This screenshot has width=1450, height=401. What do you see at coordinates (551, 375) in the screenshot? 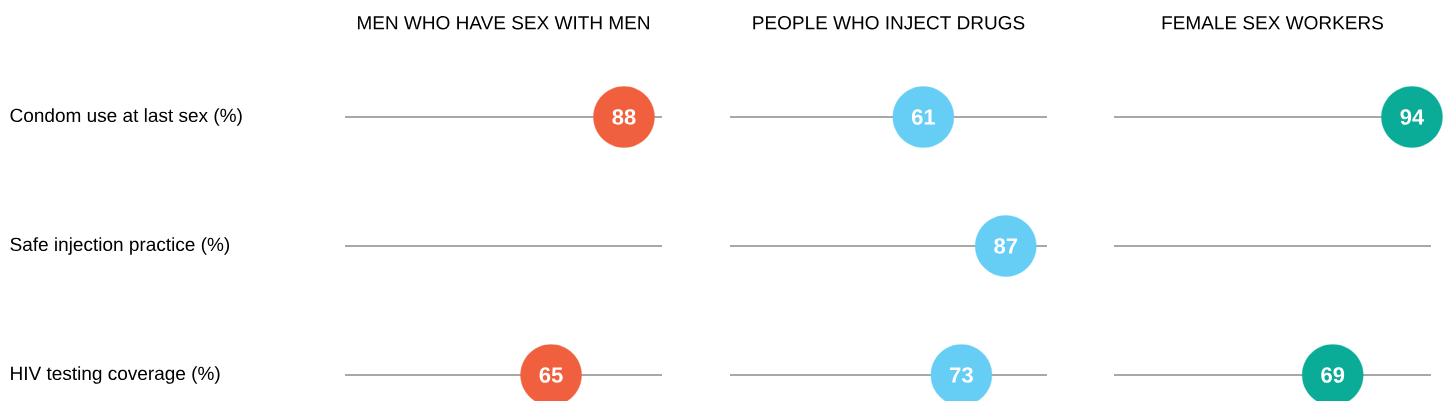
I see `data-label: 65` at bounding box center [551, 375].